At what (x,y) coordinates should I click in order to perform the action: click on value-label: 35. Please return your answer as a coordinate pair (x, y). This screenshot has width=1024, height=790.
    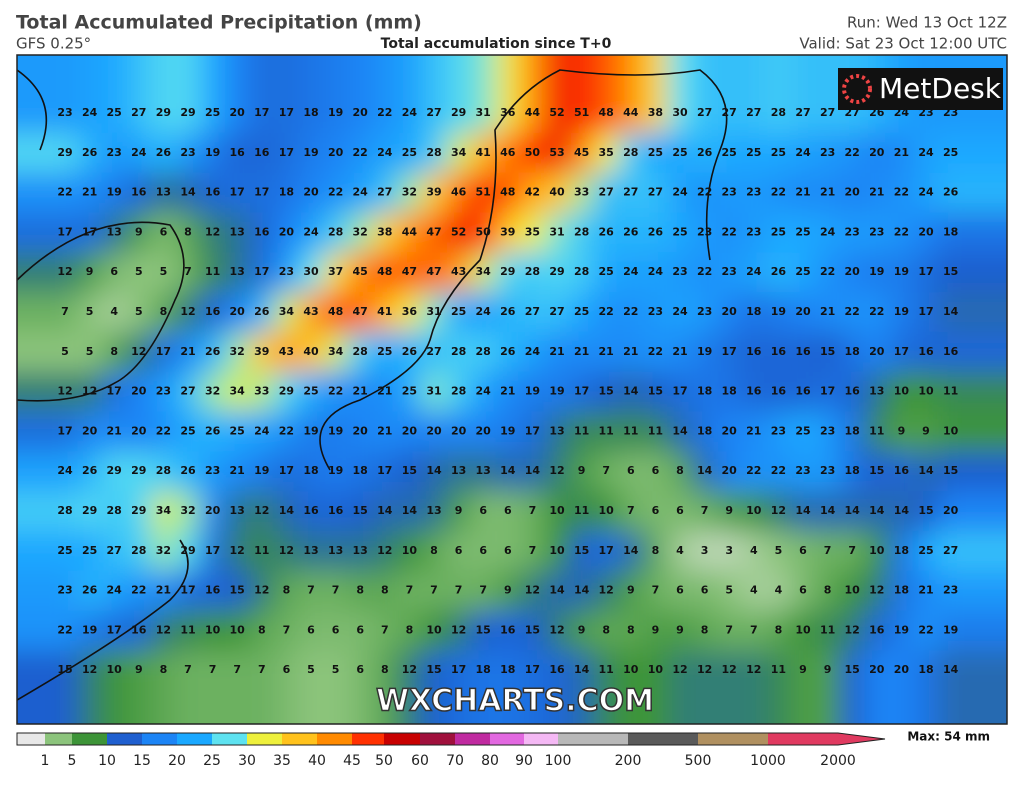
    Looking at the image, I should click on (606, 152).